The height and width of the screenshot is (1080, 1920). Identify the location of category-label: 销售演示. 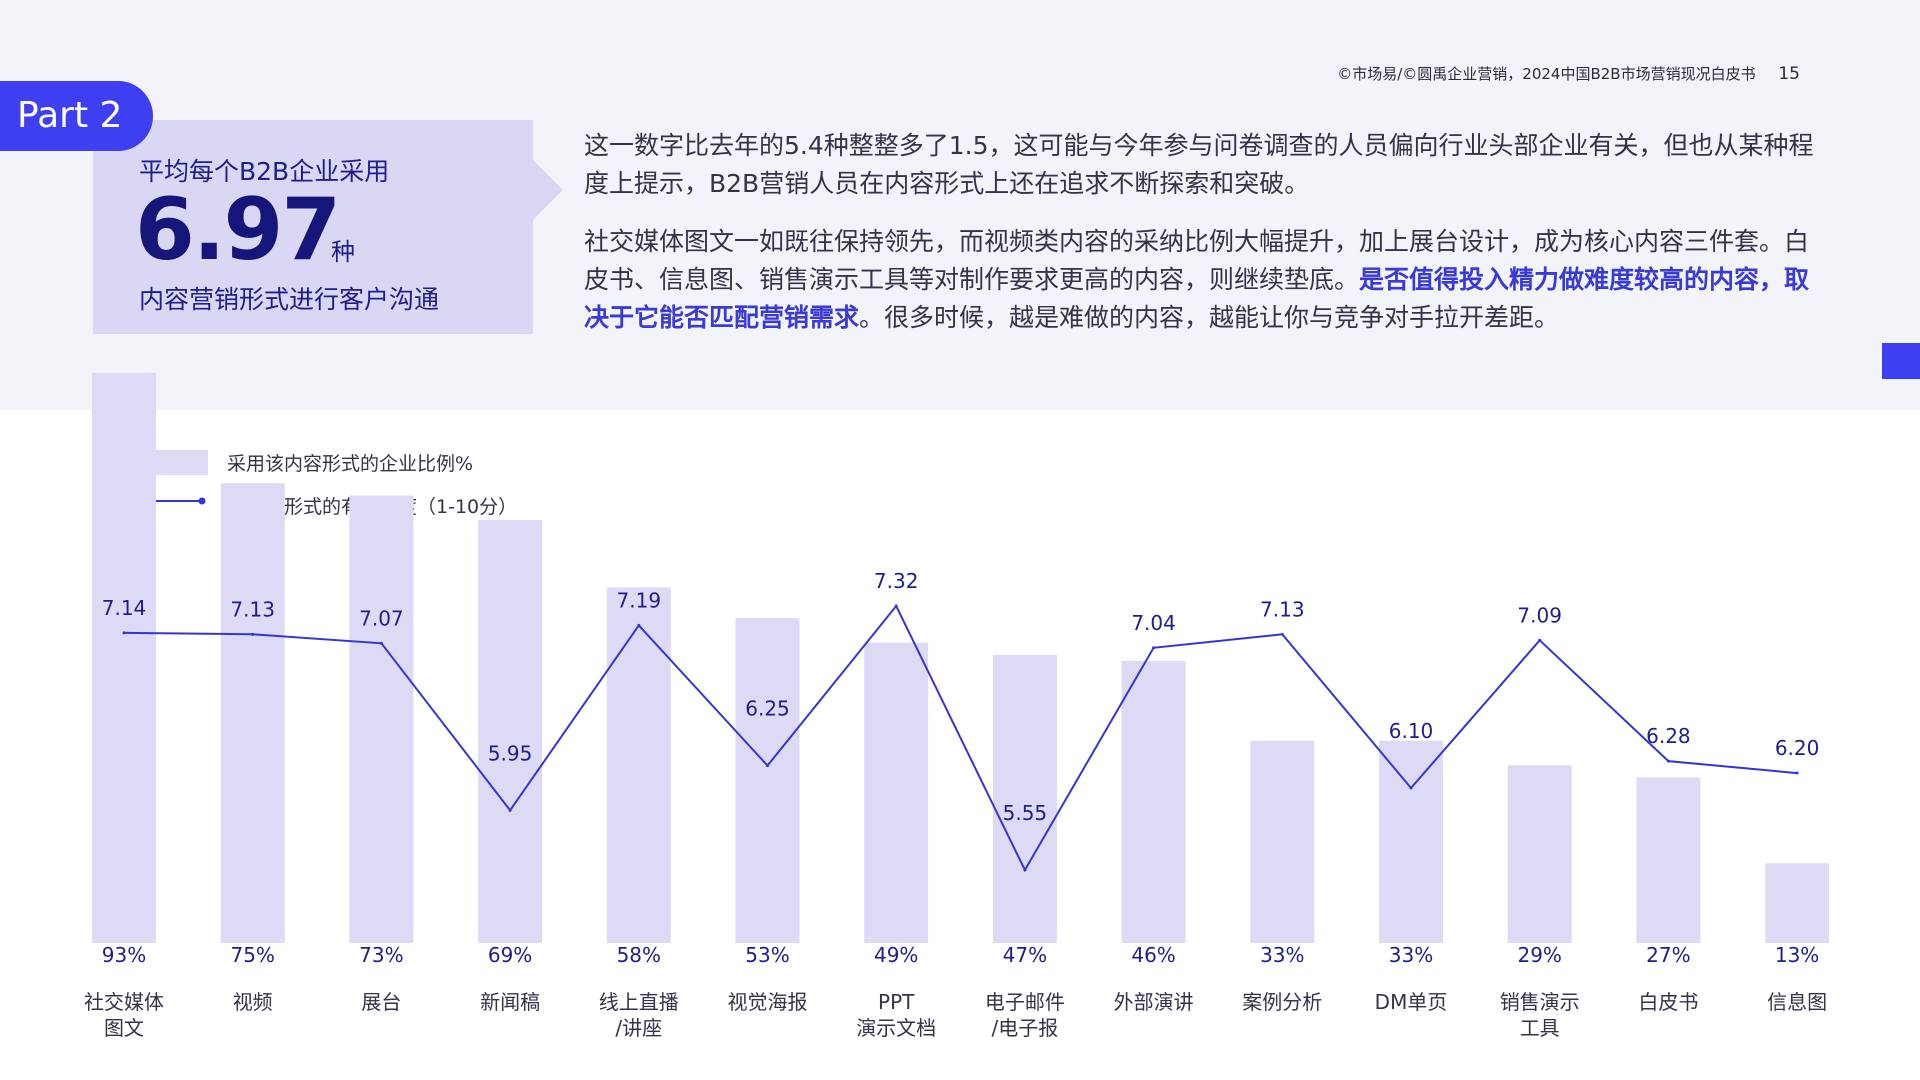
(1540, 1002).